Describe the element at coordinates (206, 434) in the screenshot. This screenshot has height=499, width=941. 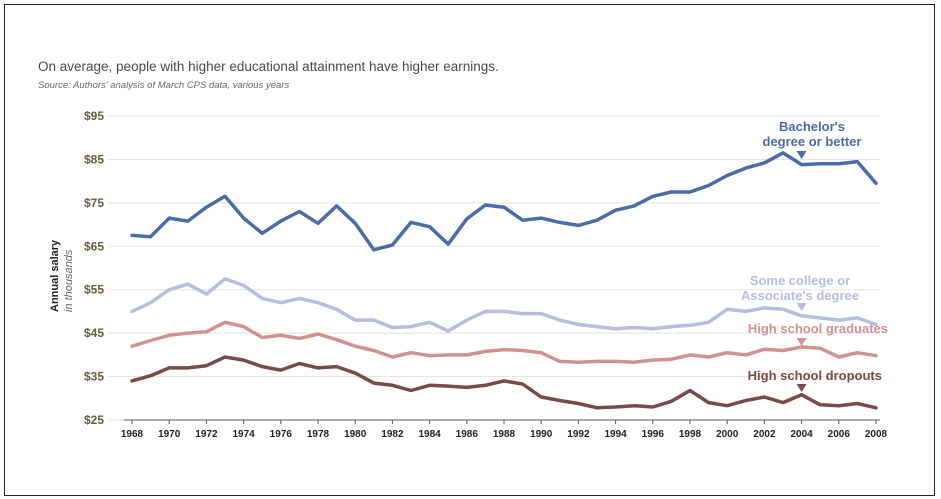
I see `x-tick-label: 1972` at that location.